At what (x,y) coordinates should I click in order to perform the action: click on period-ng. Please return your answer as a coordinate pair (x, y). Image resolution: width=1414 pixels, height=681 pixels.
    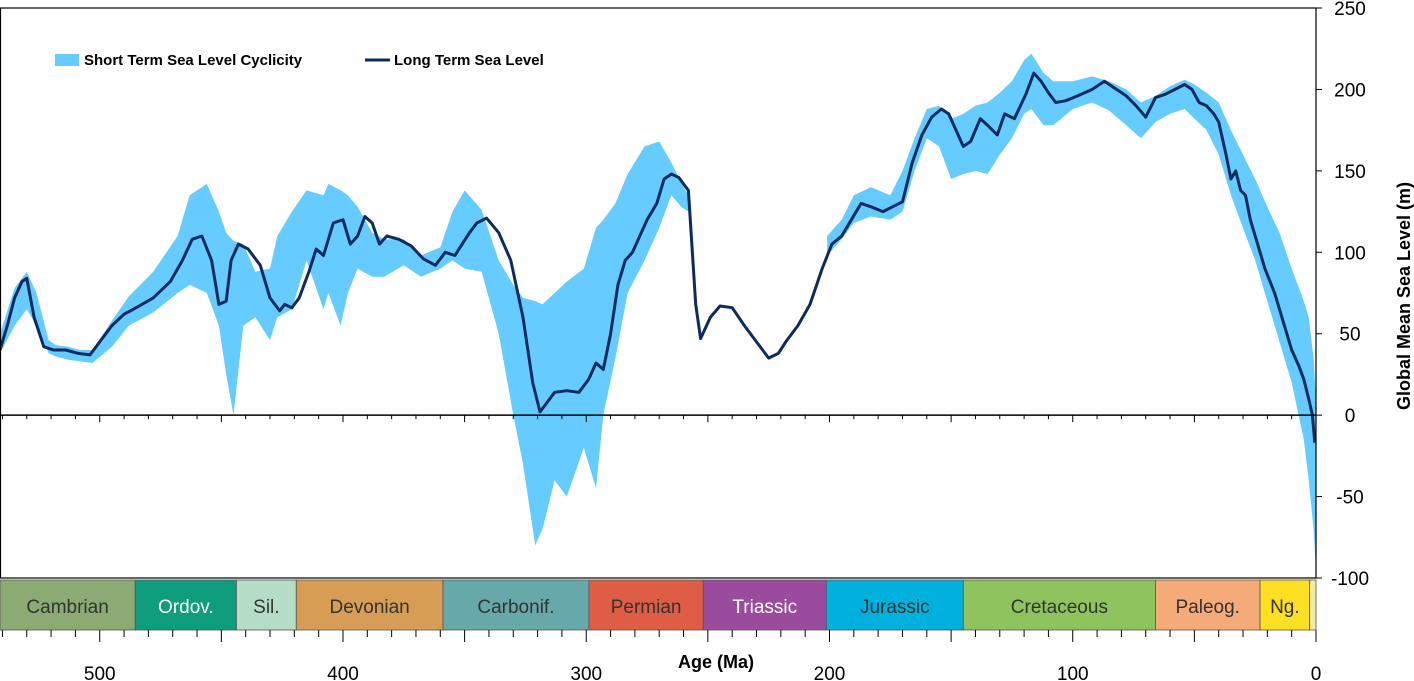
    Looking at the image, I should click on (1285, 605).